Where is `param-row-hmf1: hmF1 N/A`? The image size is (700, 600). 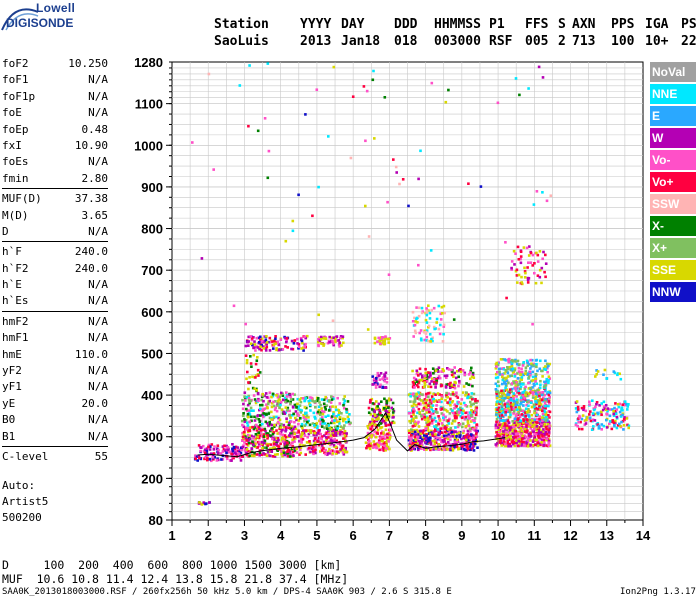 param-row-hmf1: hmF1 N/A is located at coordinates (55, 338).